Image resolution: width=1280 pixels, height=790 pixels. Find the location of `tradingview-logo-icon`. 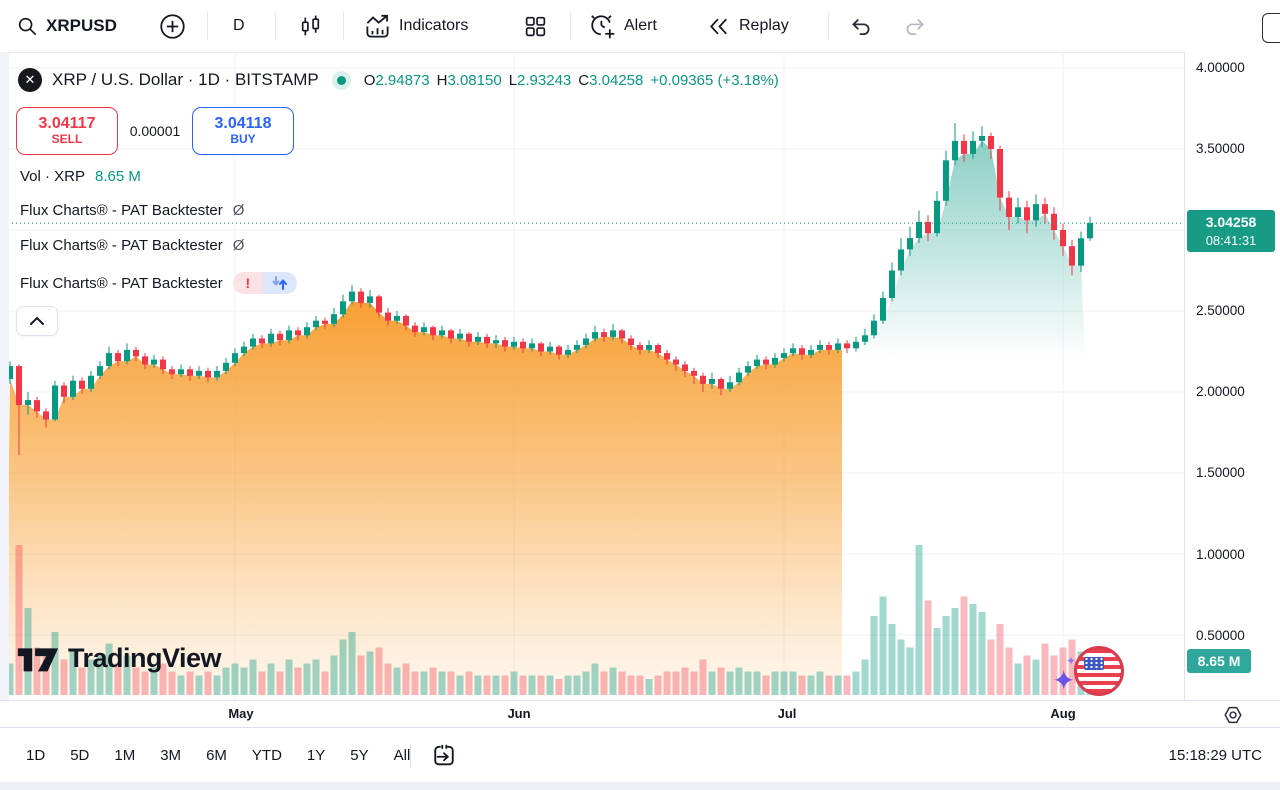

tradingview-logo-icon is located at coordinates (38, 660).